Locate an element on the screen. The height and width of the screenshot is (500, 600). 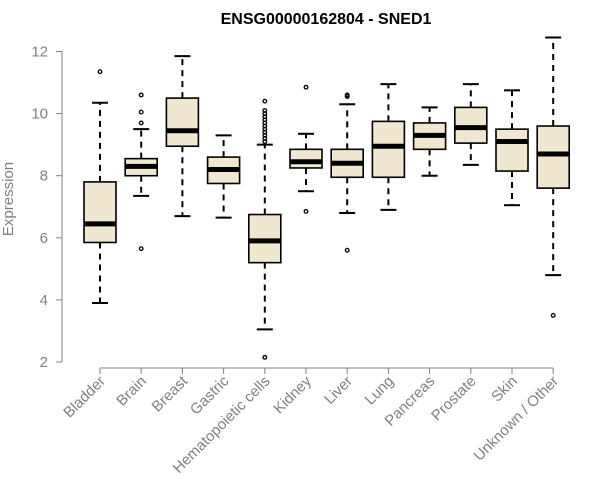
x-tick-label: Kidney is located at coordinates (292, 394).